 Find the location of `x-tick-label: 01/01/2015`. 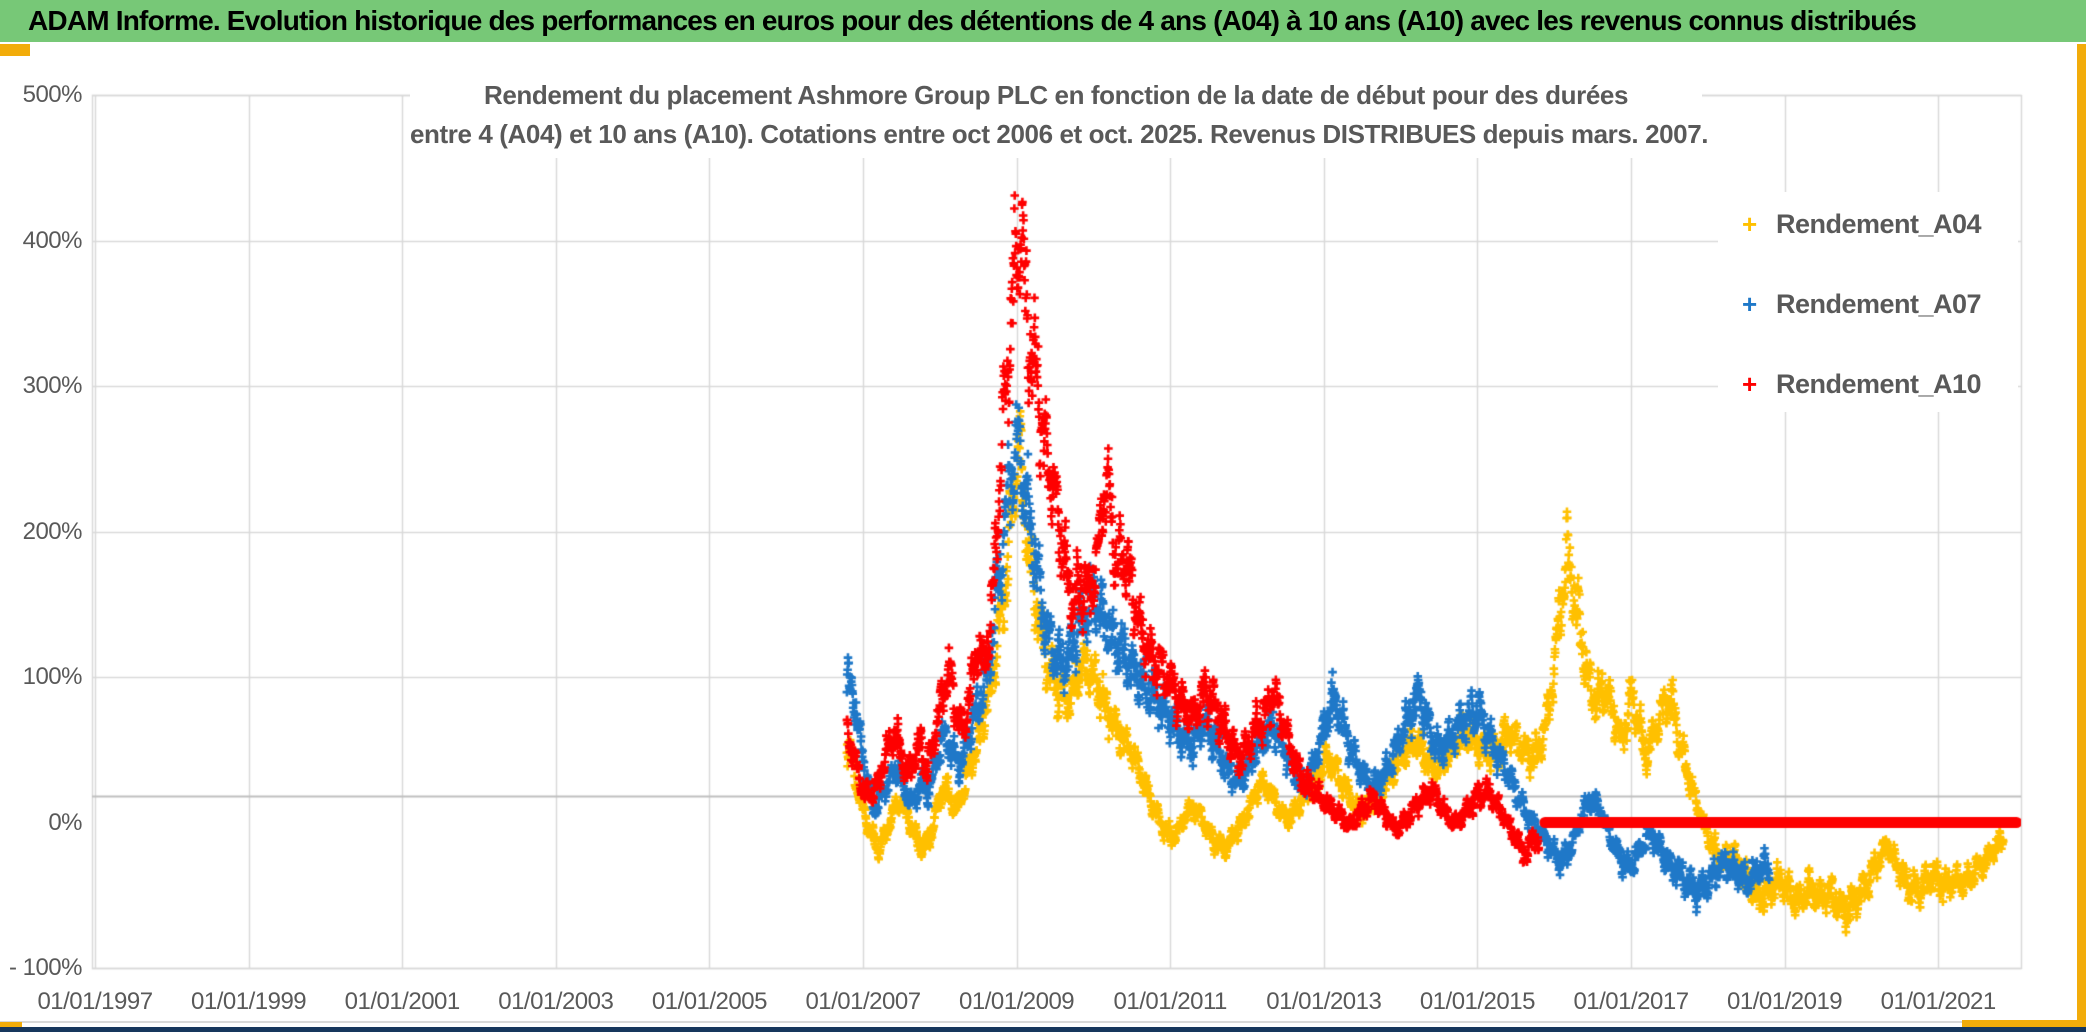

x-tick-label: 01/01/2015 is located at coordinates (1477, 1001).